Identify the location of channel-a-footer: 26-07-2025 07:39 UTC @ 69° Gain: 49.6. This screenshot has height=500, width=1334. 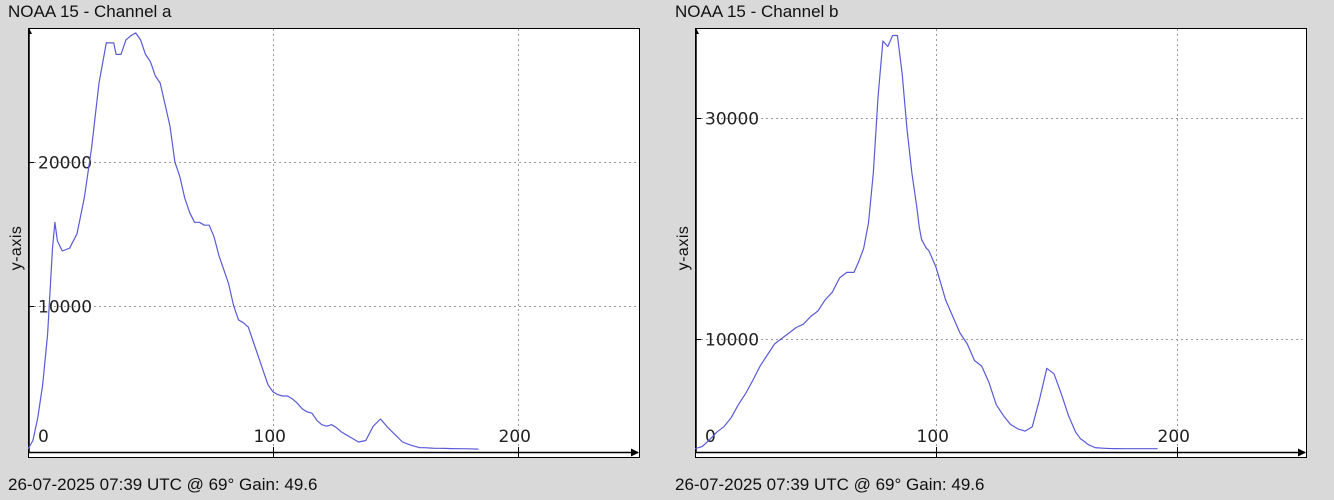
(163, 484).